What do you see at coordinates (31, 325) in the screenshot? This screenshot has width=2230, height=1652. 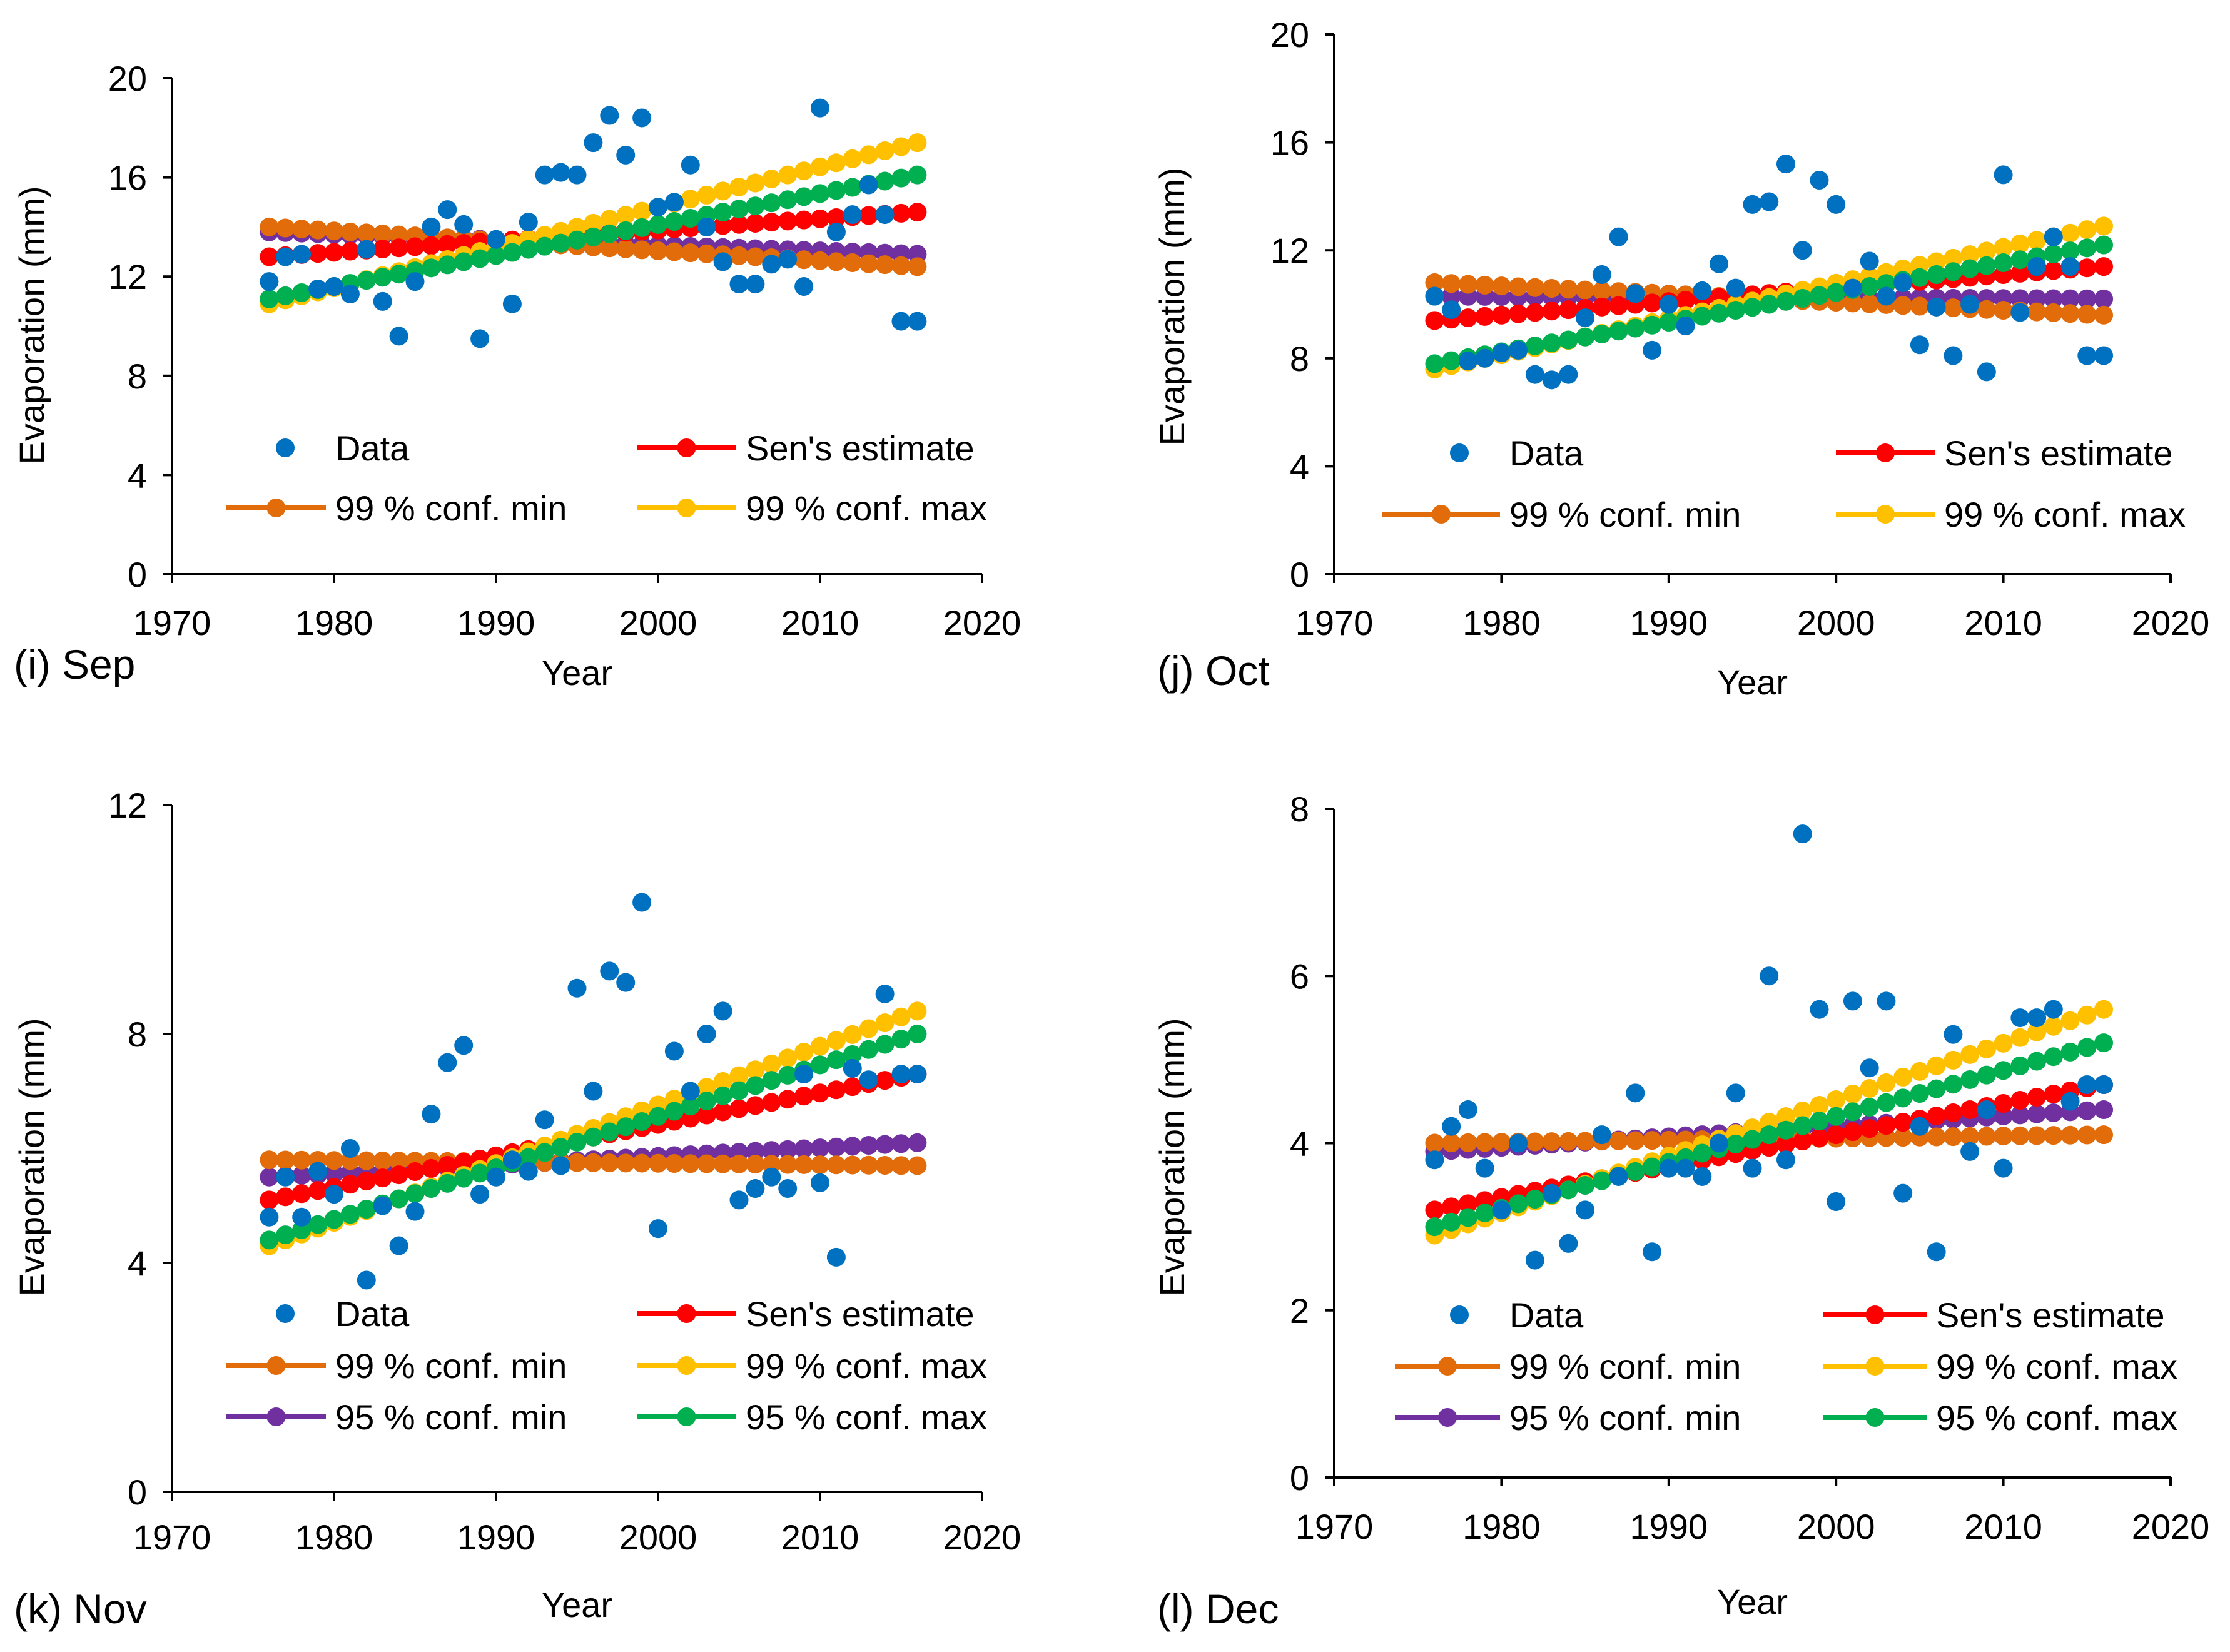 I see `y-axis-title: Evaporation (mm)` at bounding box center [31, 325].